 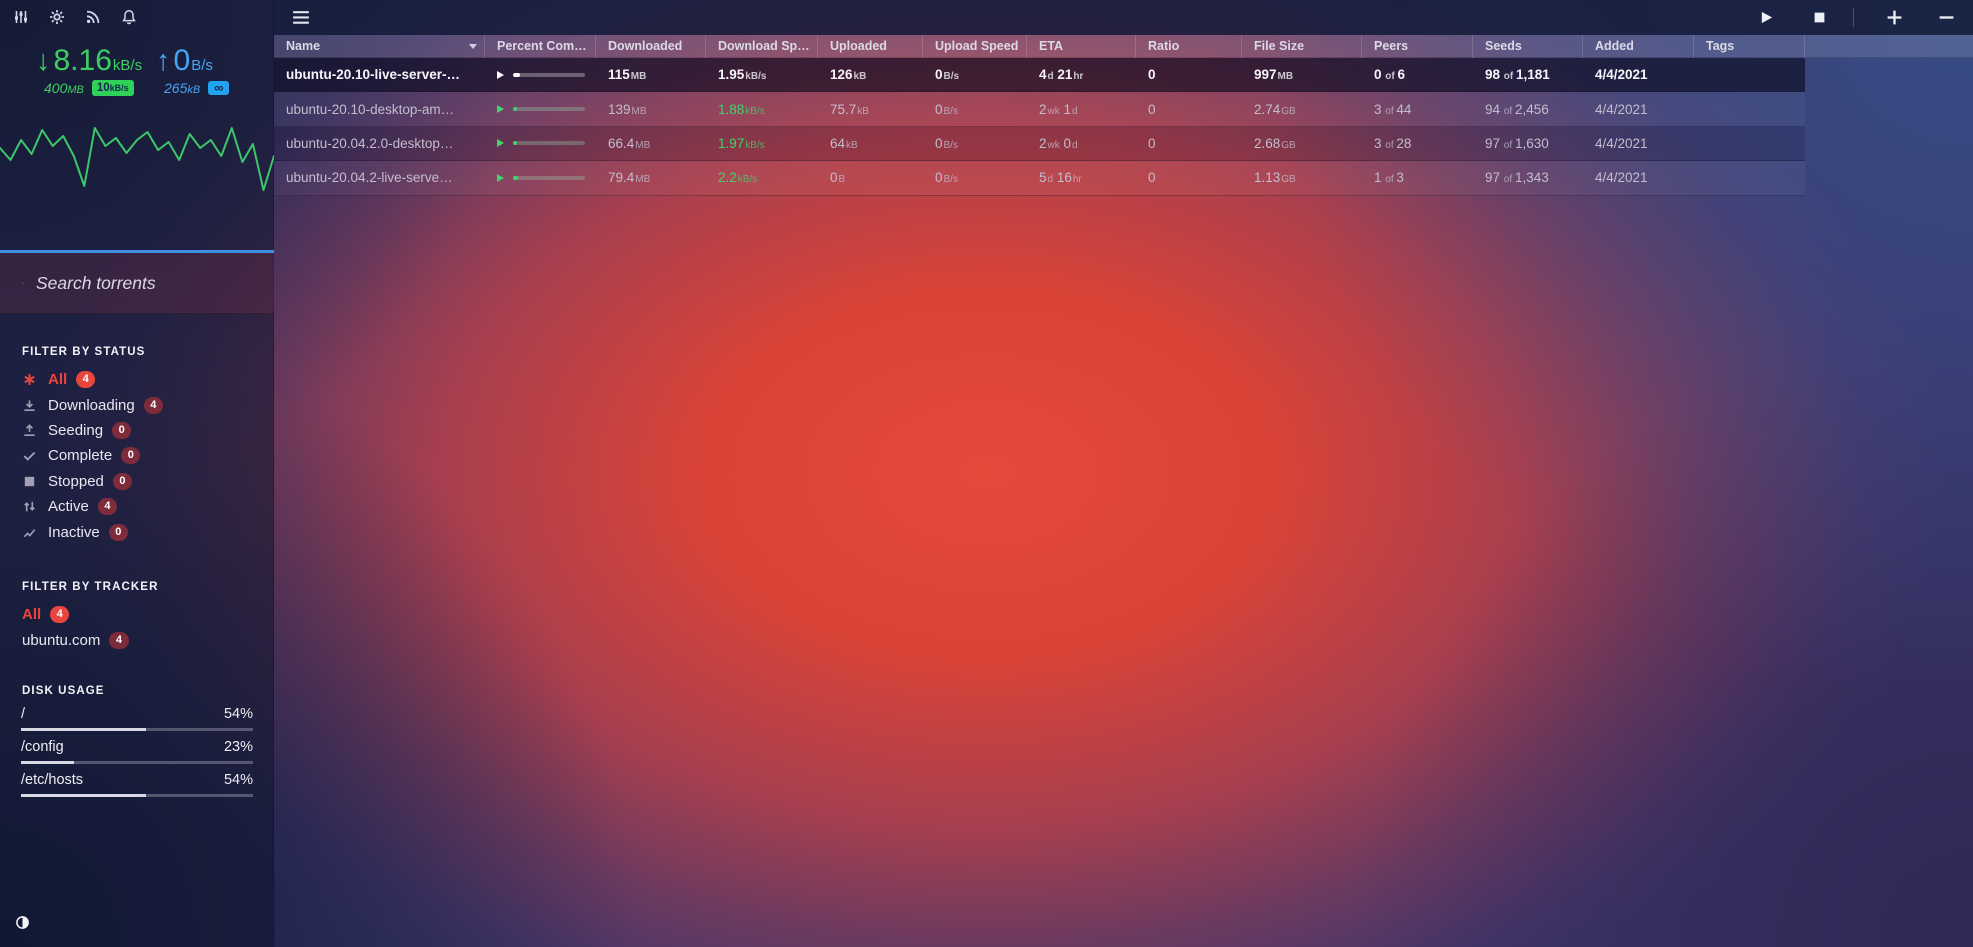 I want to click on column-header-added: Added, so click(x=1638, y=46).